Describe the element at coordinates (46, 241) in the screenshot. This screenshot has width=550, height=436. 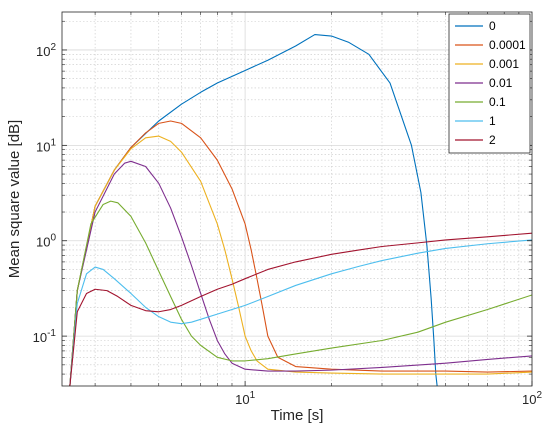
I see `y-tick-label: 10⁰` at that location.